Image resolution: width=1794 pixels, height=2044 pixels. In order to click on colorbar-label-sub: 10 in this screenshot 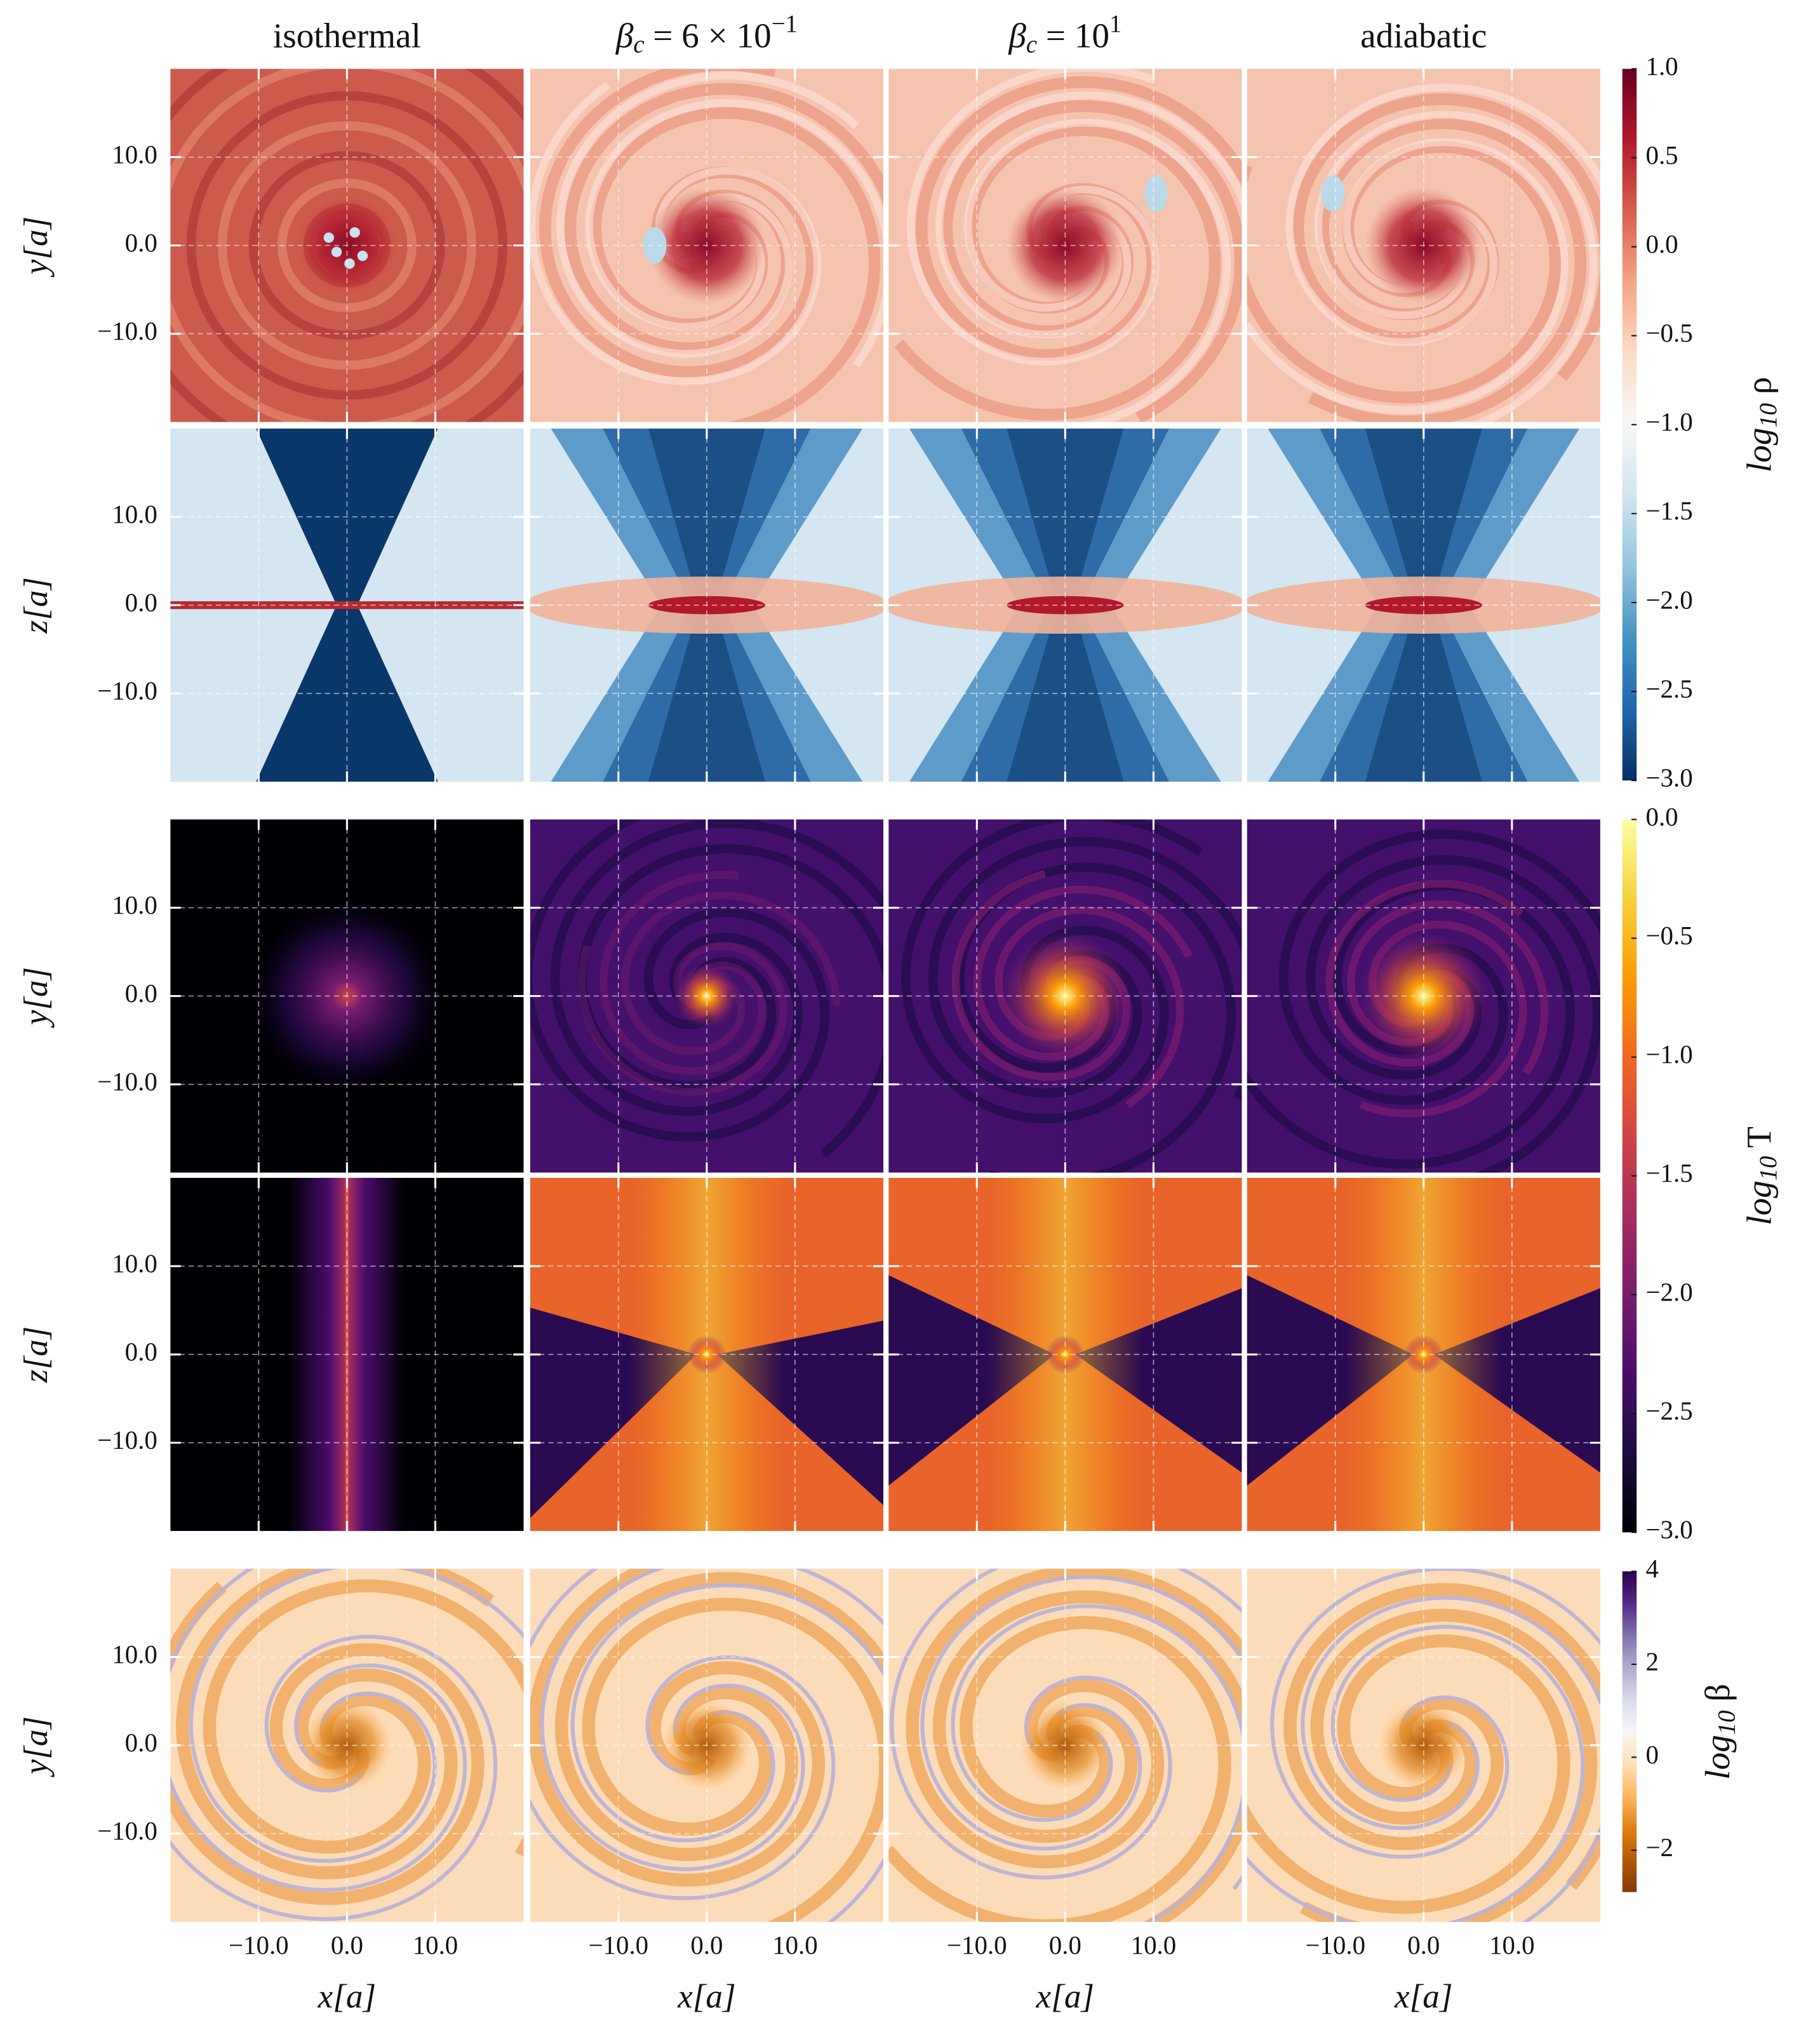, I will do `click(1768, 1168)`.